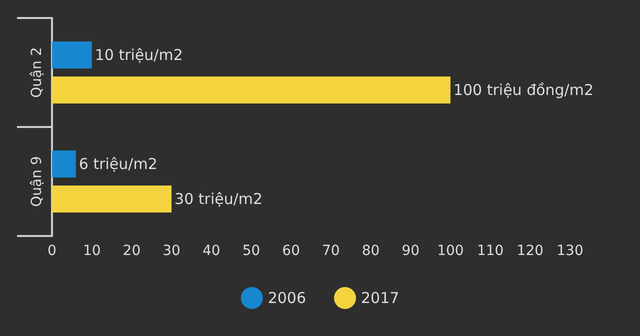 The image size is (640, 336). I want to click on x-tick-label: 40, so click(211, 251).